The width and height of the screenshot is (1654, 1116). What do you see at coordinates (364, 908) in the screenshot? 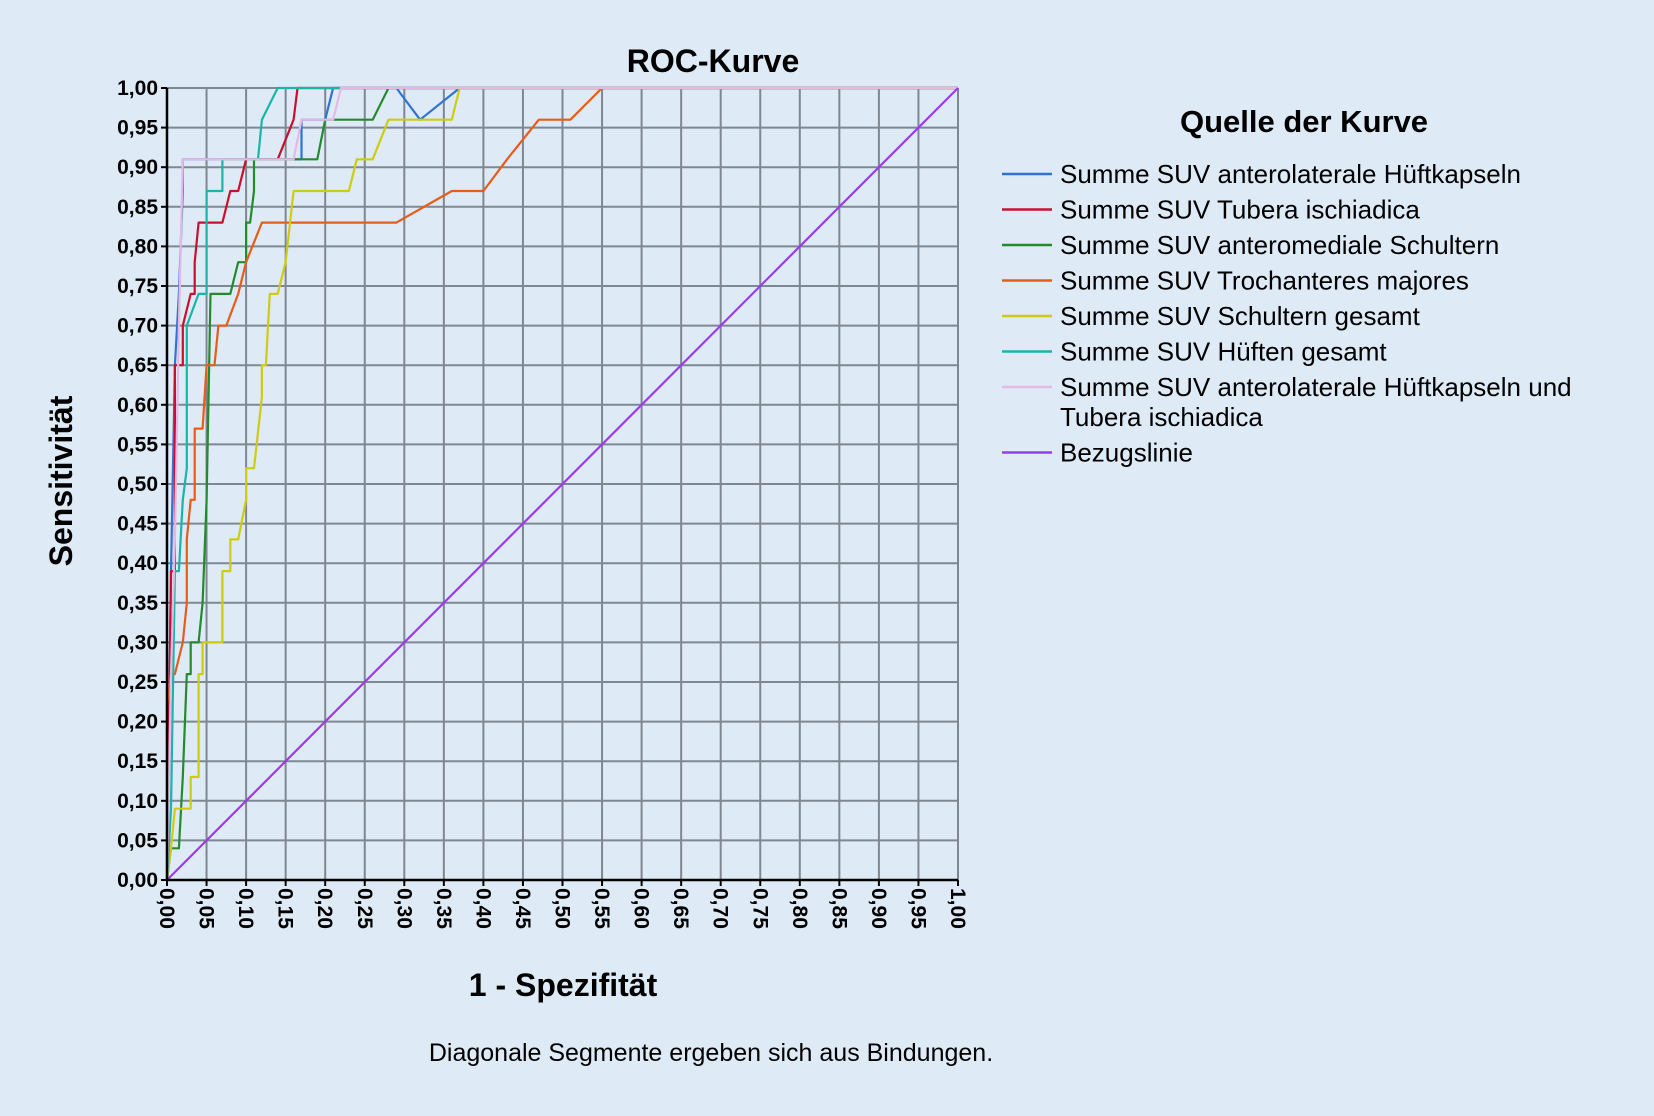
I see `x-tick-label: 0,25` at bounding box center [364, 908].